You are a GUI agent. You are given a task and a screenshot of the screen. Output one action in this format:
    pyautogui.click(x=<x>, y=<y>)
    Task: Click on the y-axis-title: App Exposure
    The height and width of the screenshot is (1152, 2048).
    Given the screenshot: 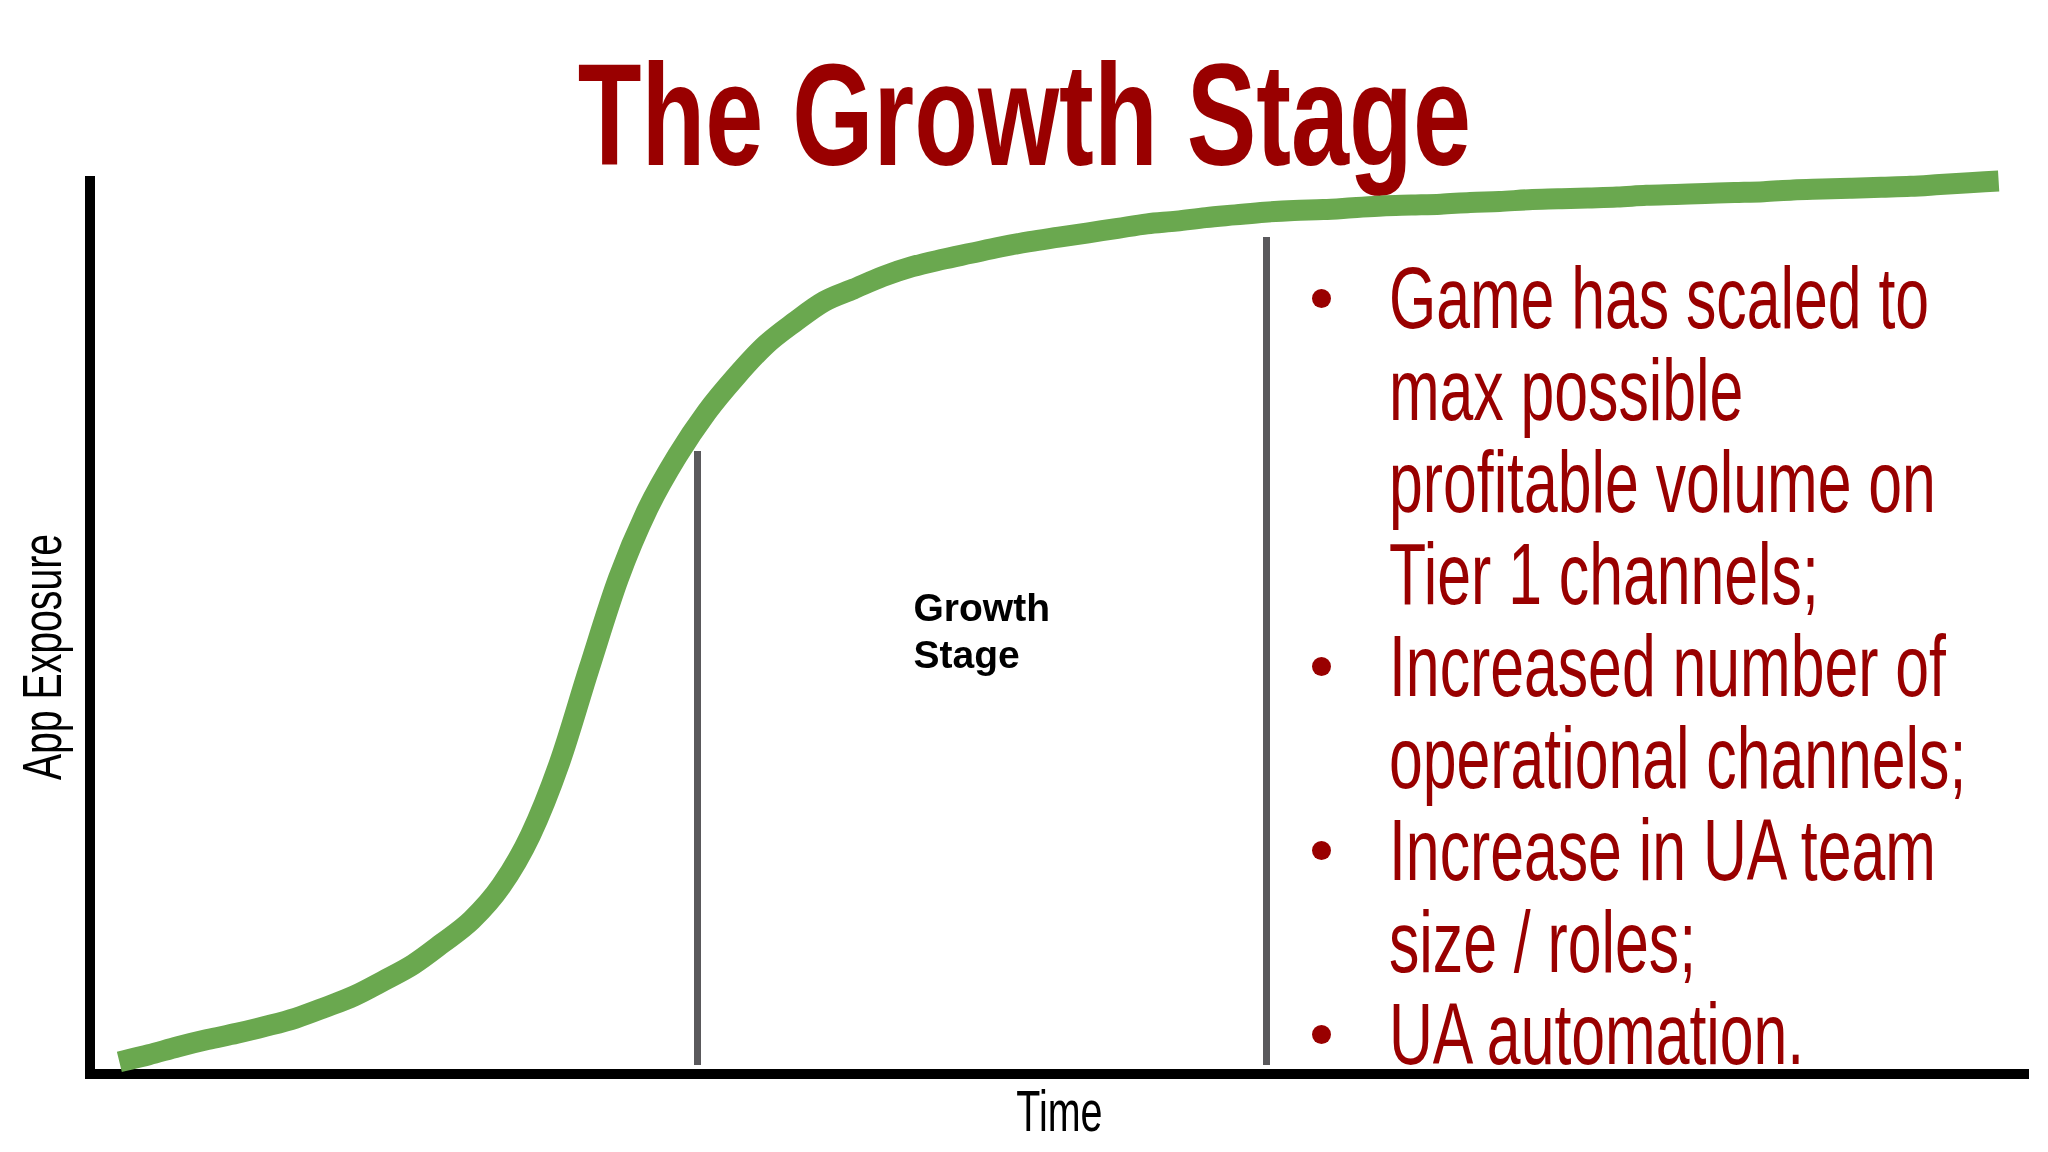 What is the action you would take?
    pyautogui.click(x=41, y=657)
    